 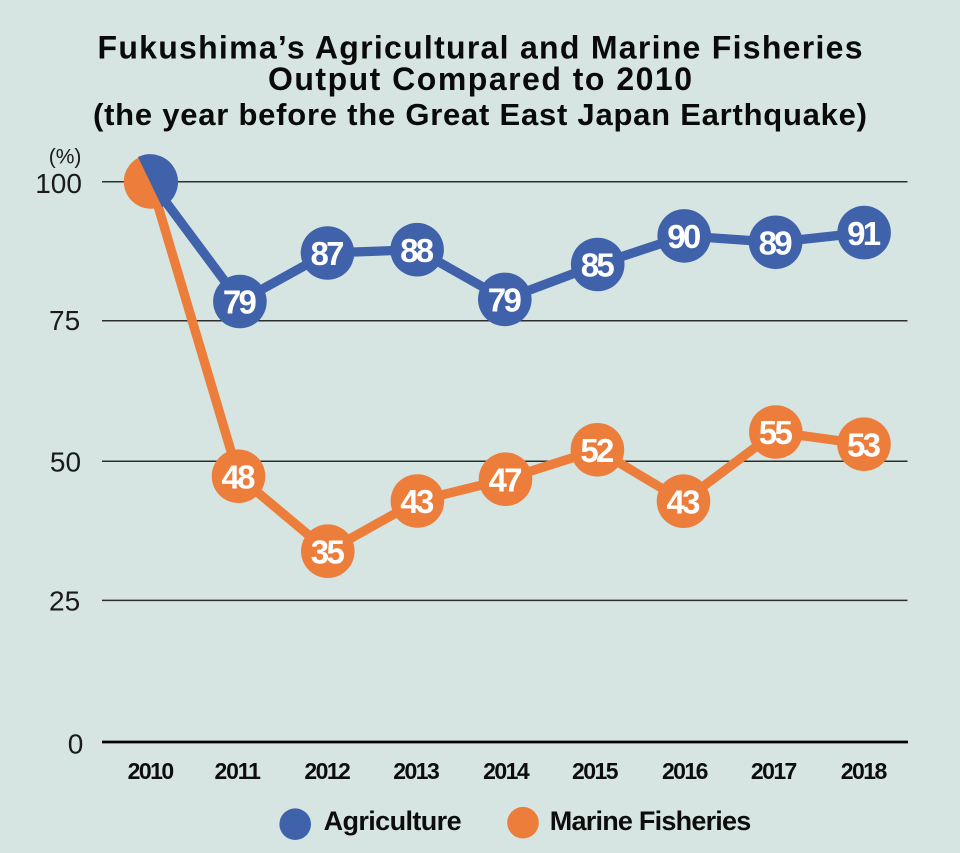 I want to click on svg-text: 75, so click(x=64, y=320).